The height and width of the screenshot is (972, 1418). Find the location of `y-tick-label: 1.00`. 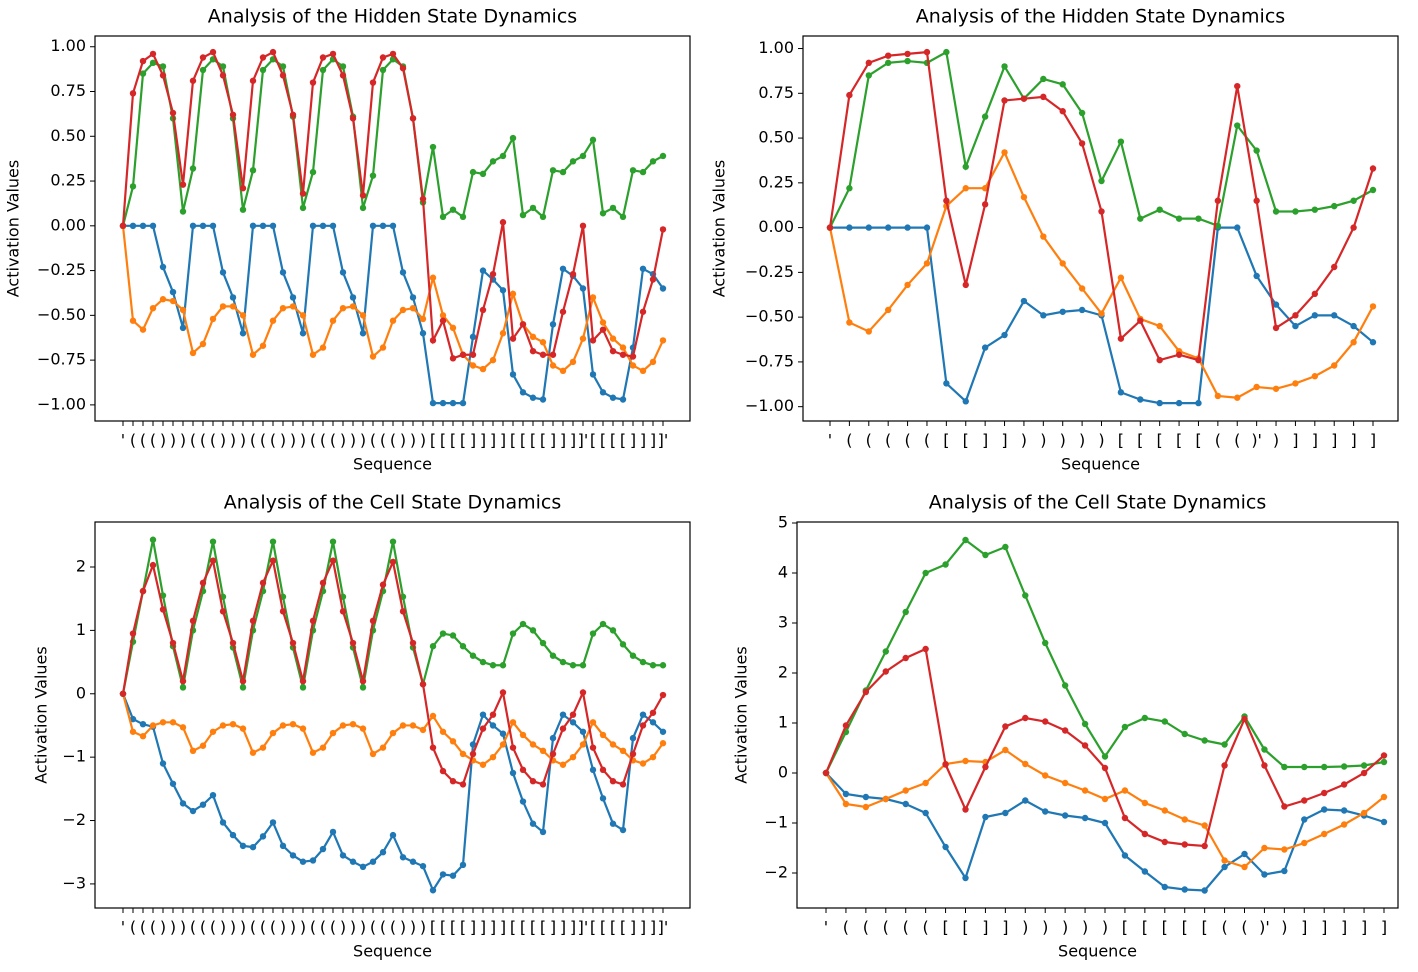

y-tick-label: 1.00 is located at coordinates (776, 47).